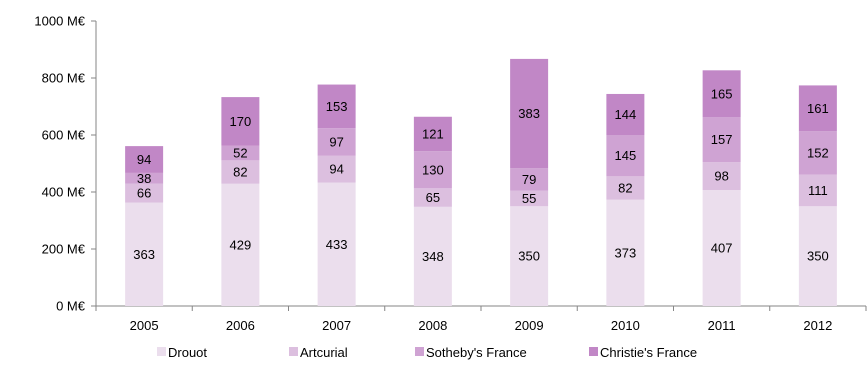 Image resolution: width=867 pixels, height=367 pixels. What do you see at coordinates (324, 352) in the screenshot?
I see `legend-label: Artcurial` at bounding box center [324, 352].